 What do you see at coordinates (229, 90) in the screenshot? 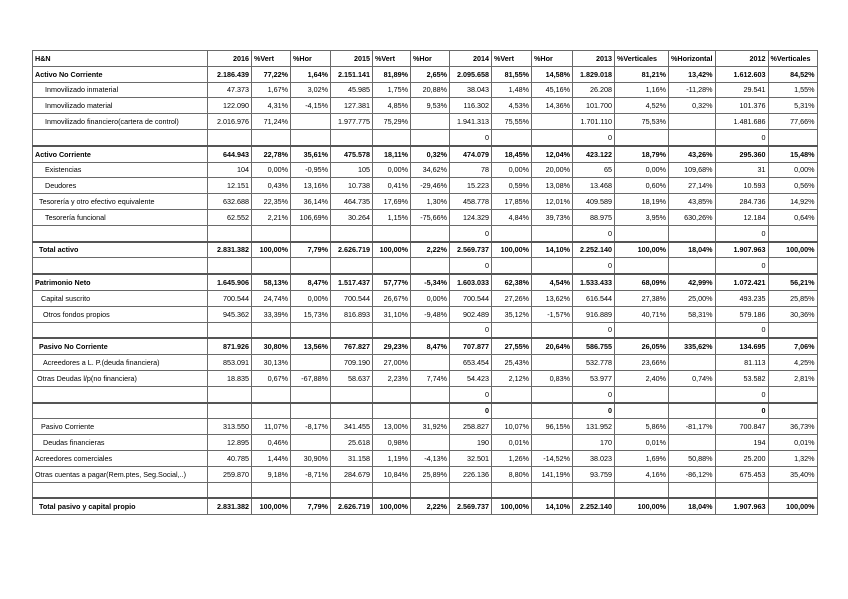
I see `table-cell: 47.373` at bounding box center [229, 90].